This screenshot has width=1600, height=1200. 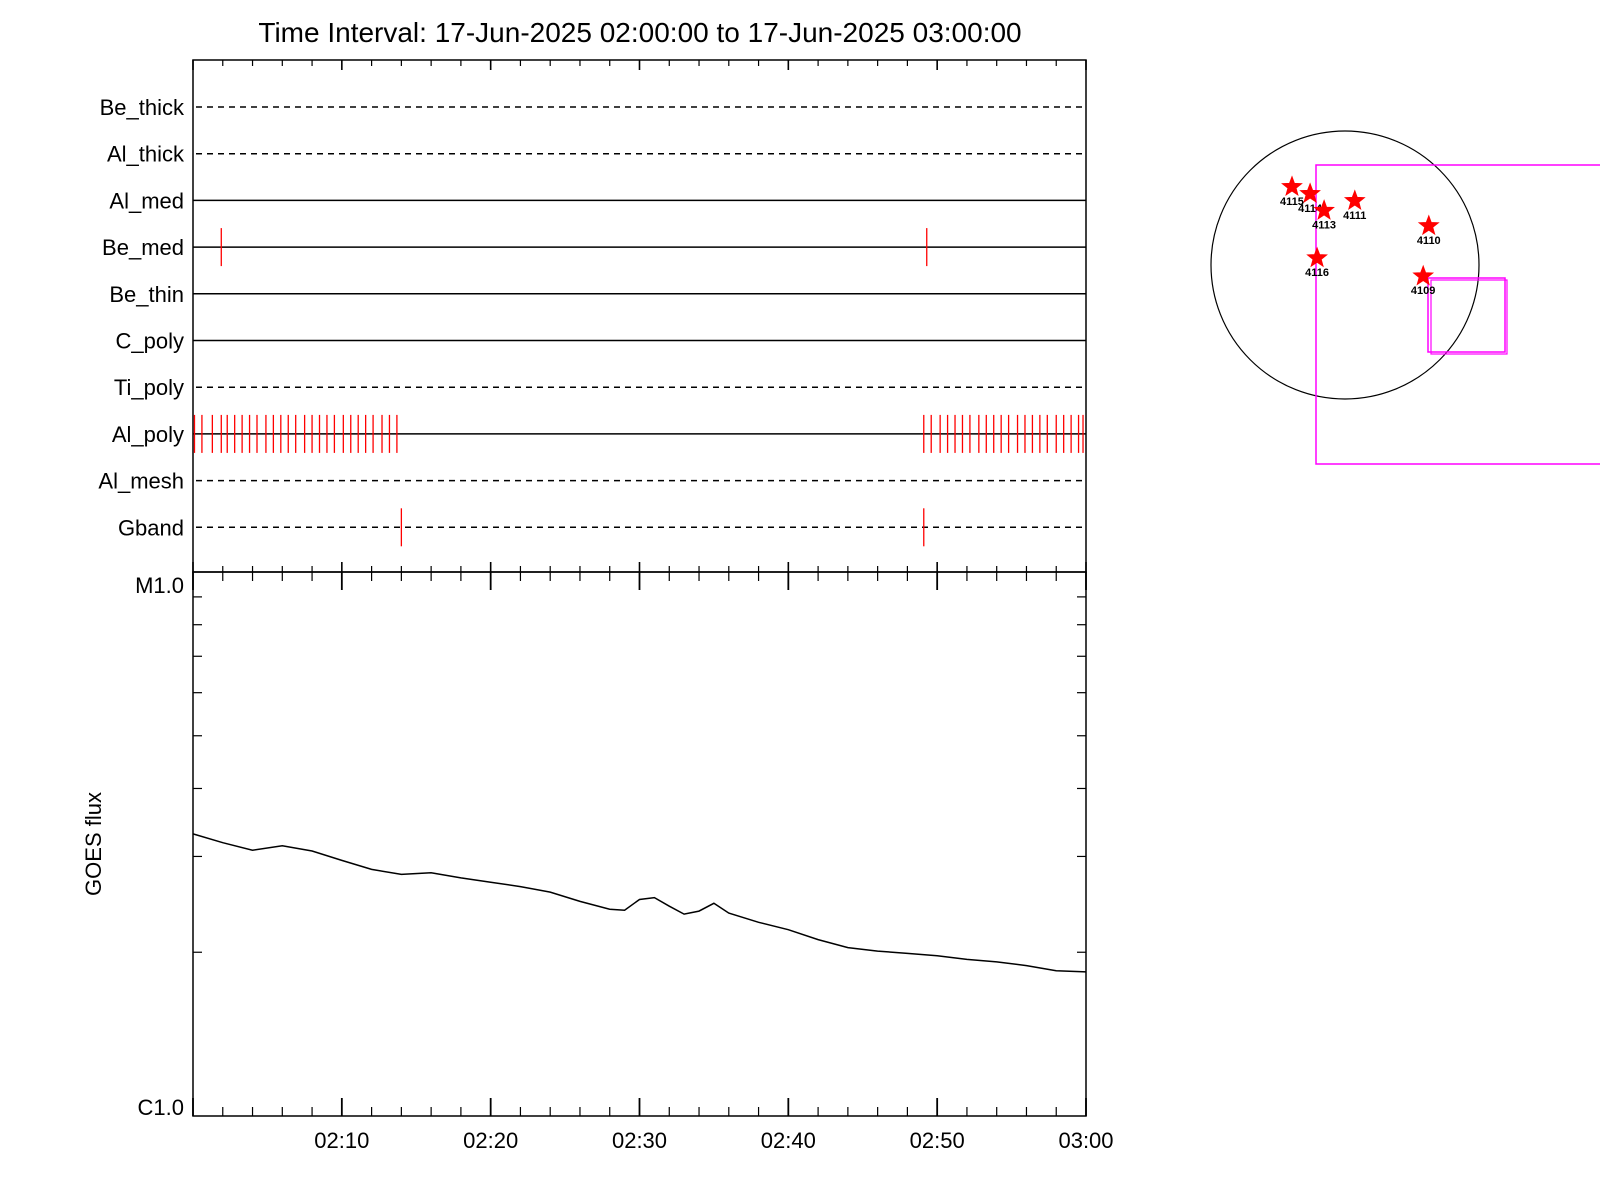 I want to click on filter-label-al-mesh: Al_mesh, so click(x=141, y=481).